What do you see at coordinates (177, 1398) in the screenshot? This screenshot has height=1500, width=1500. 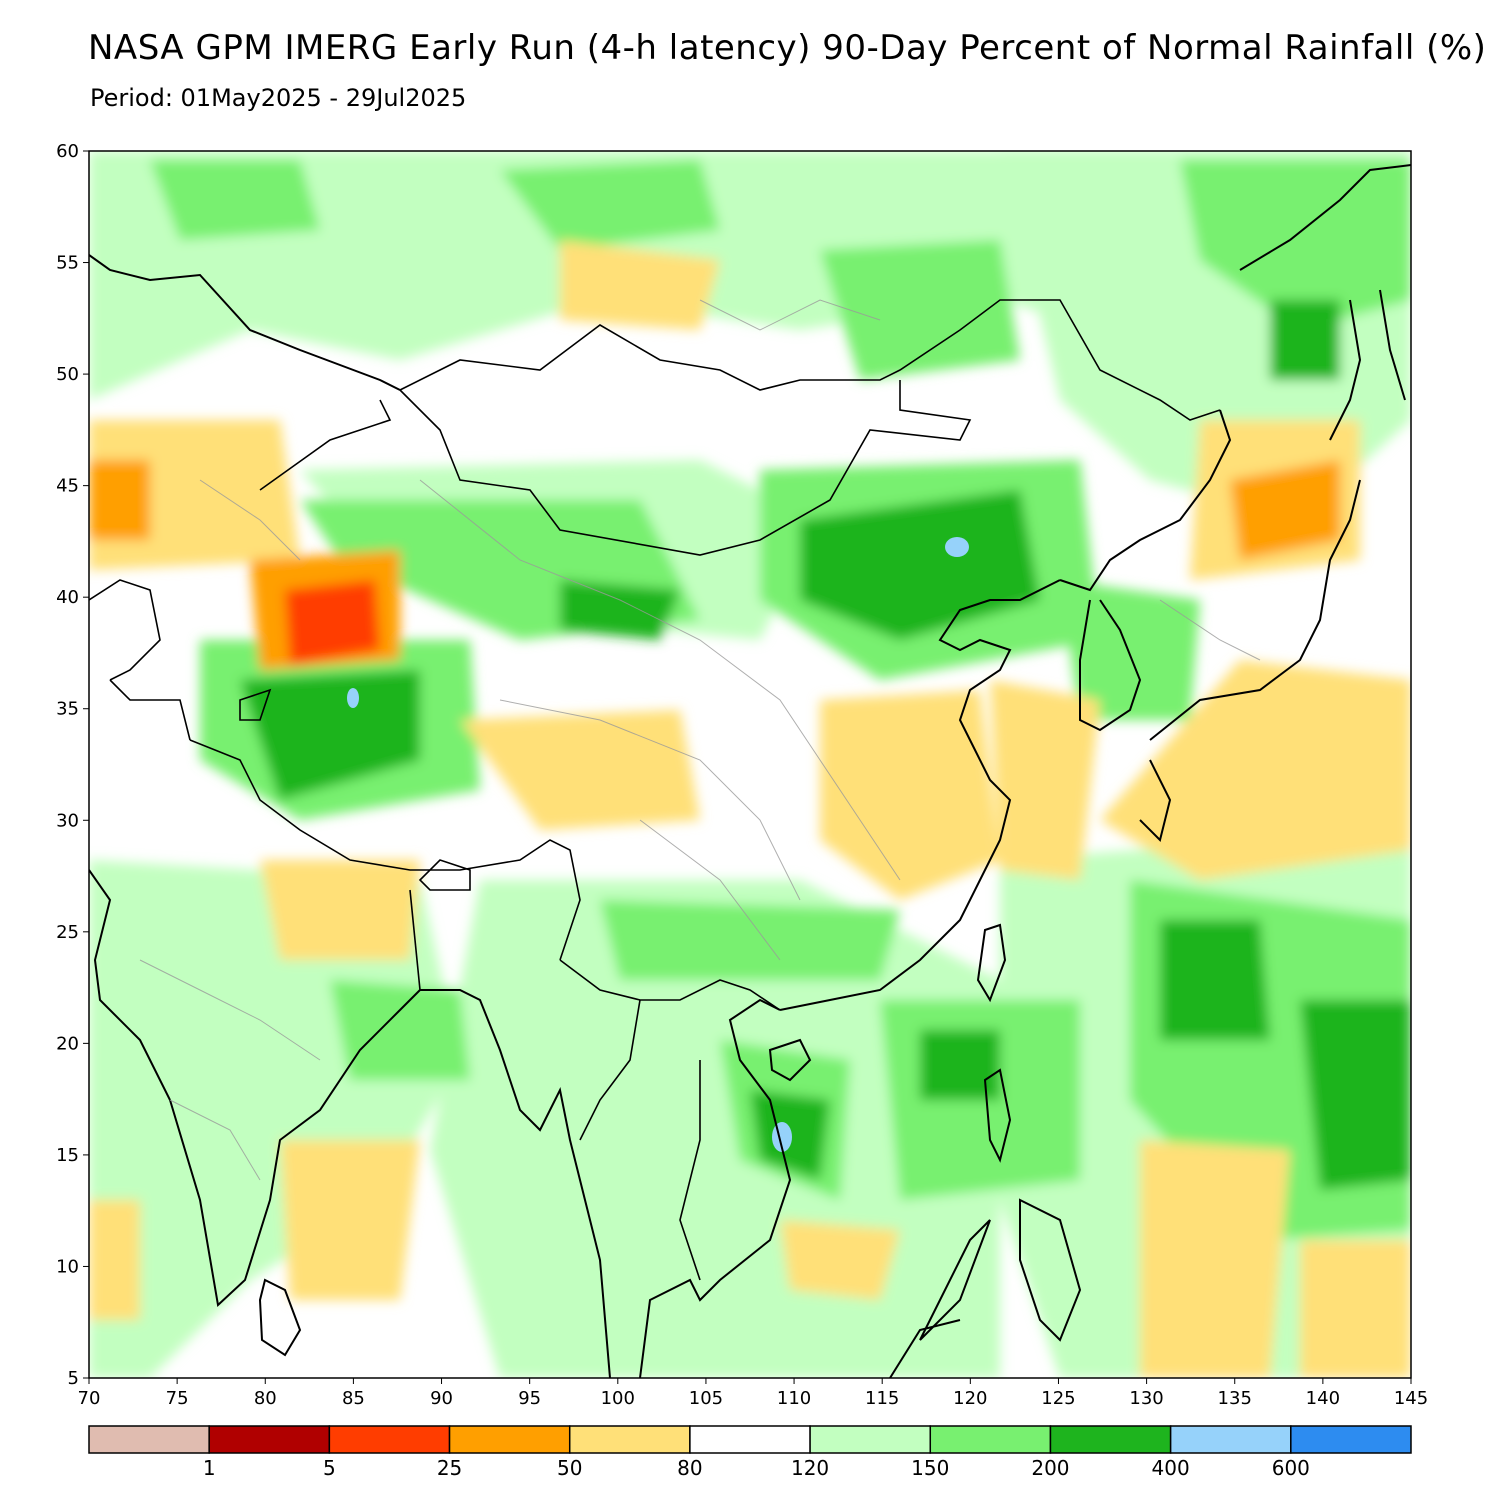 I see `lon-tick-label: 75` at bounding box center [177, 1398].